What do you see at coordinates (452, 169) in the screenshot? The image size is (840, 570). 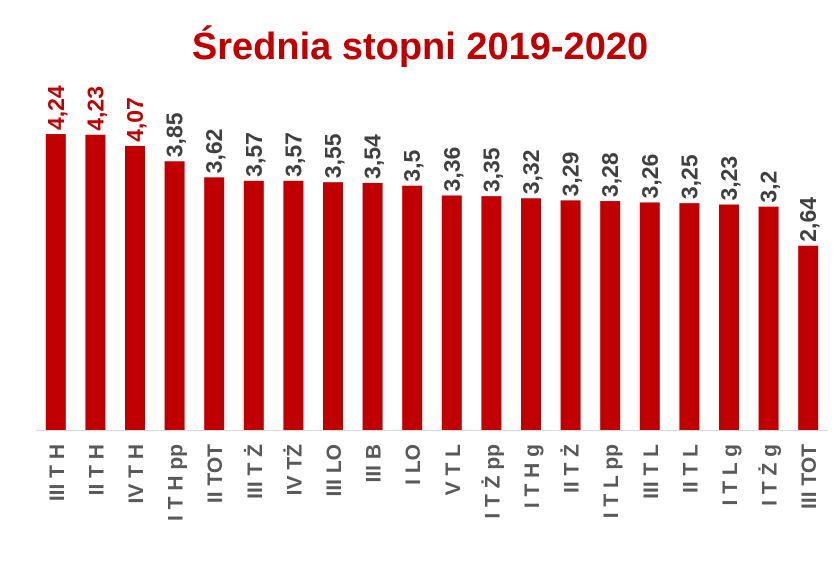 I see `data-label: 3,36` at bounding box center [452, 169].